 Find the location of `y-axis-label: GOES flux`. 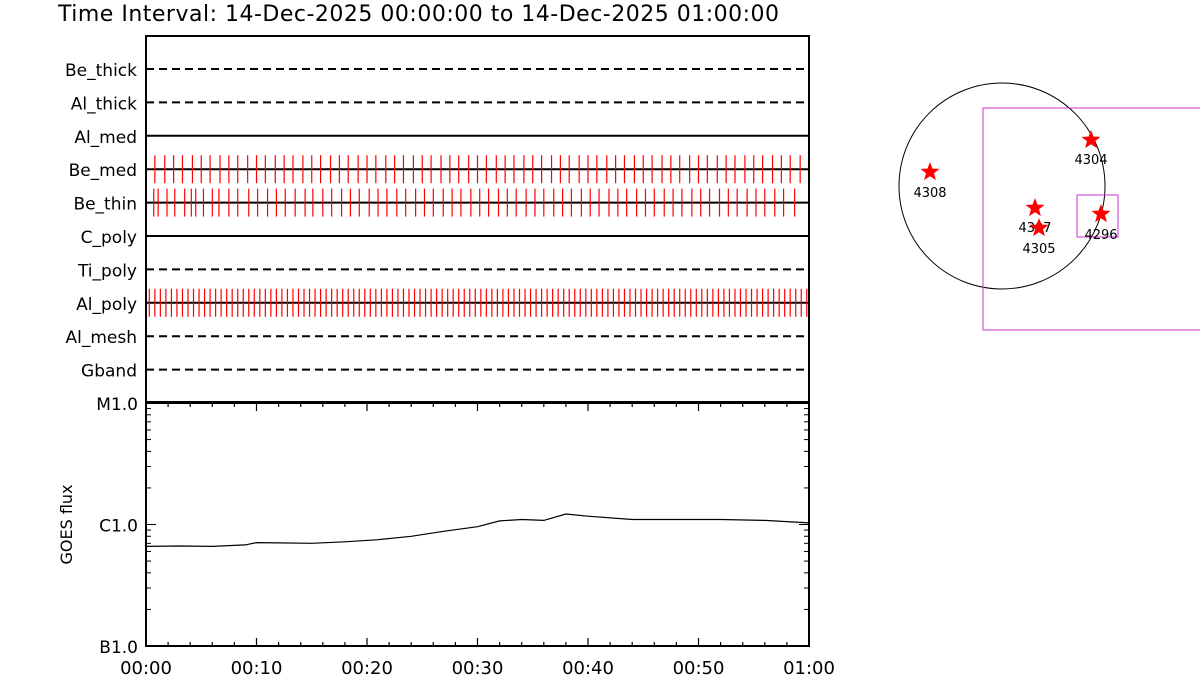

y-axis-label: GOES flux is located at coordinates (66, 524).